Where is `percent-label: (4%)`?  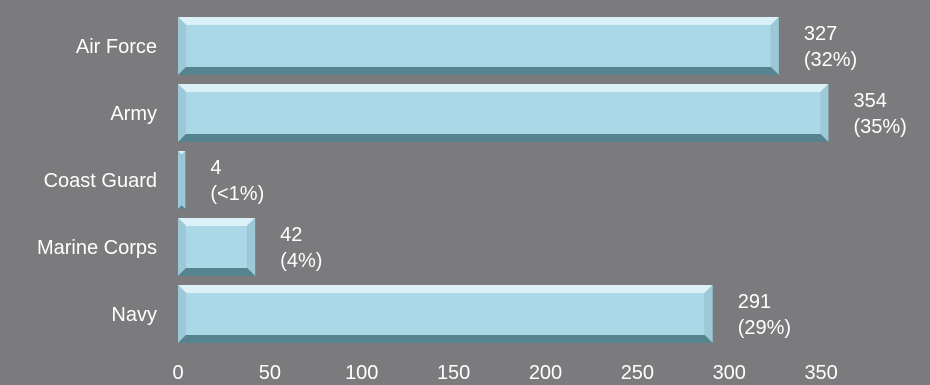 percent-label: (4%) is located at coordinates (301, 261).